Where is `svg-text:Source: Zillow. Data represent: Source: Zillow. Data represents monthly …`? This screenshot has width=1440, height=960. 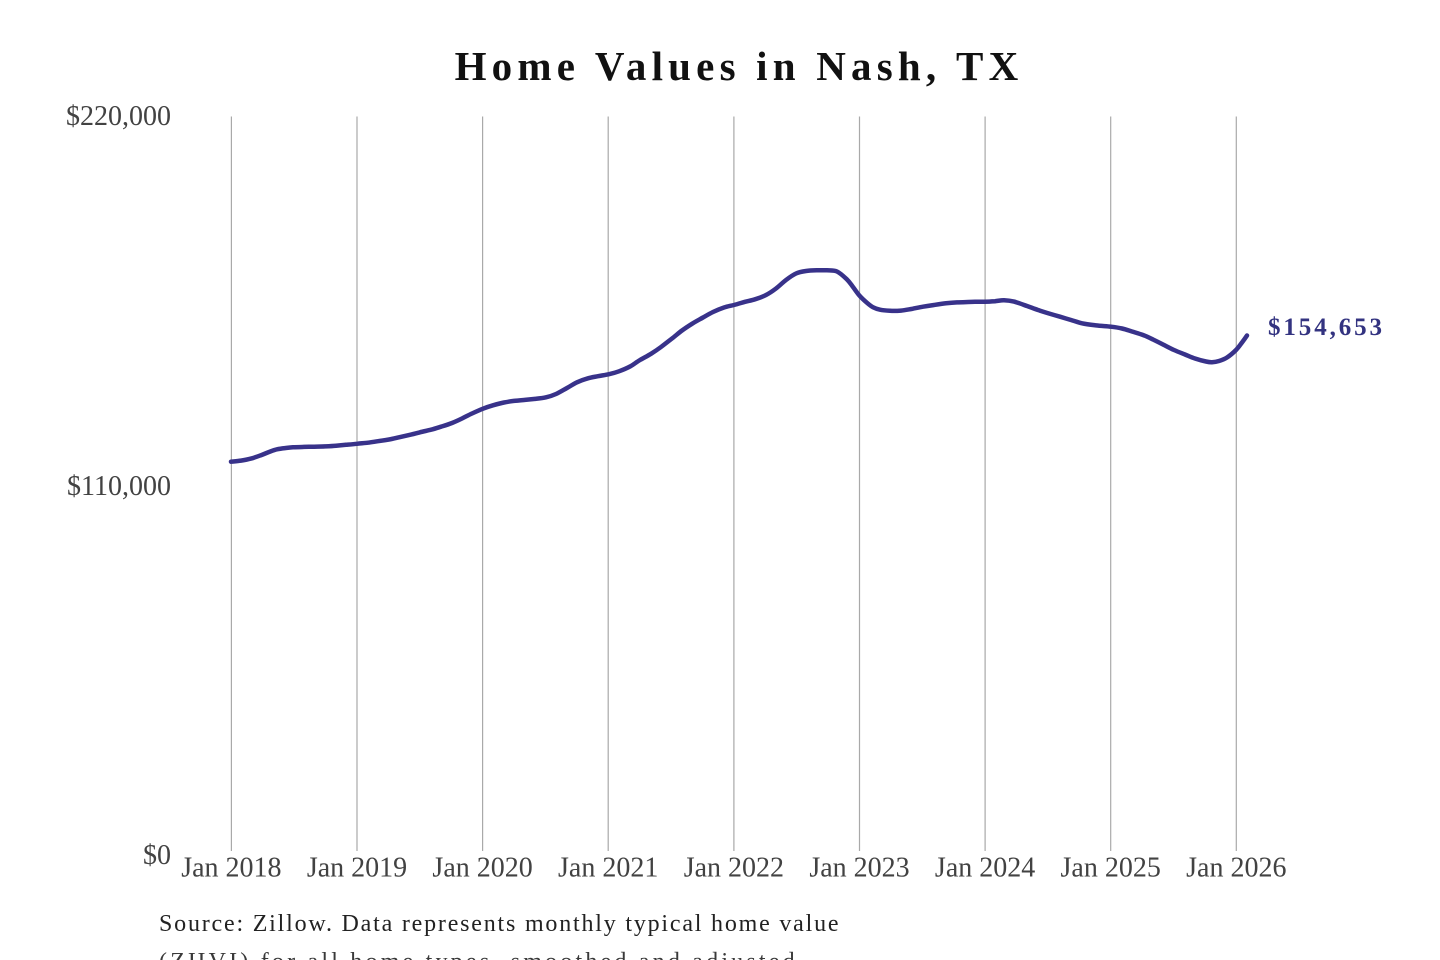
svg-text:Source: Zillow. Data represent: Source: Zillow. Data represents monthly … is located at coordinates (499, 924).